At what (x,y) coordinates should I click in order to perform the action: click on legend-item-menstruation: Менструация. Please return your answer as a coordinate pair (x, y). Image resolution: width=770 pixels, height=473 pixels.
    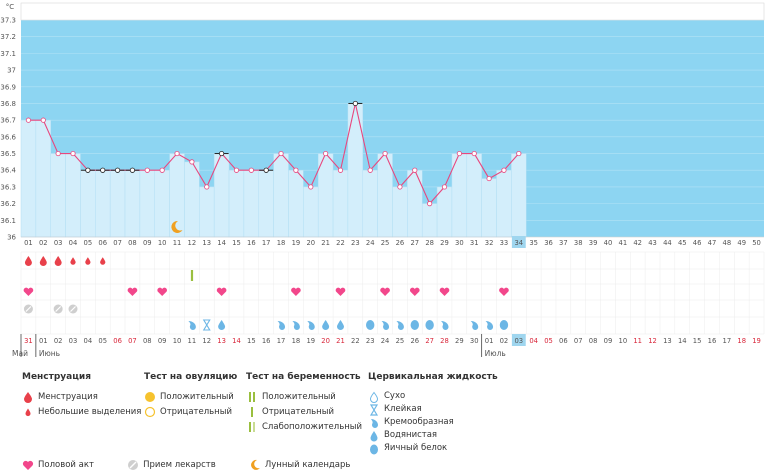
    Looking at the image, I should click on (81, 397).